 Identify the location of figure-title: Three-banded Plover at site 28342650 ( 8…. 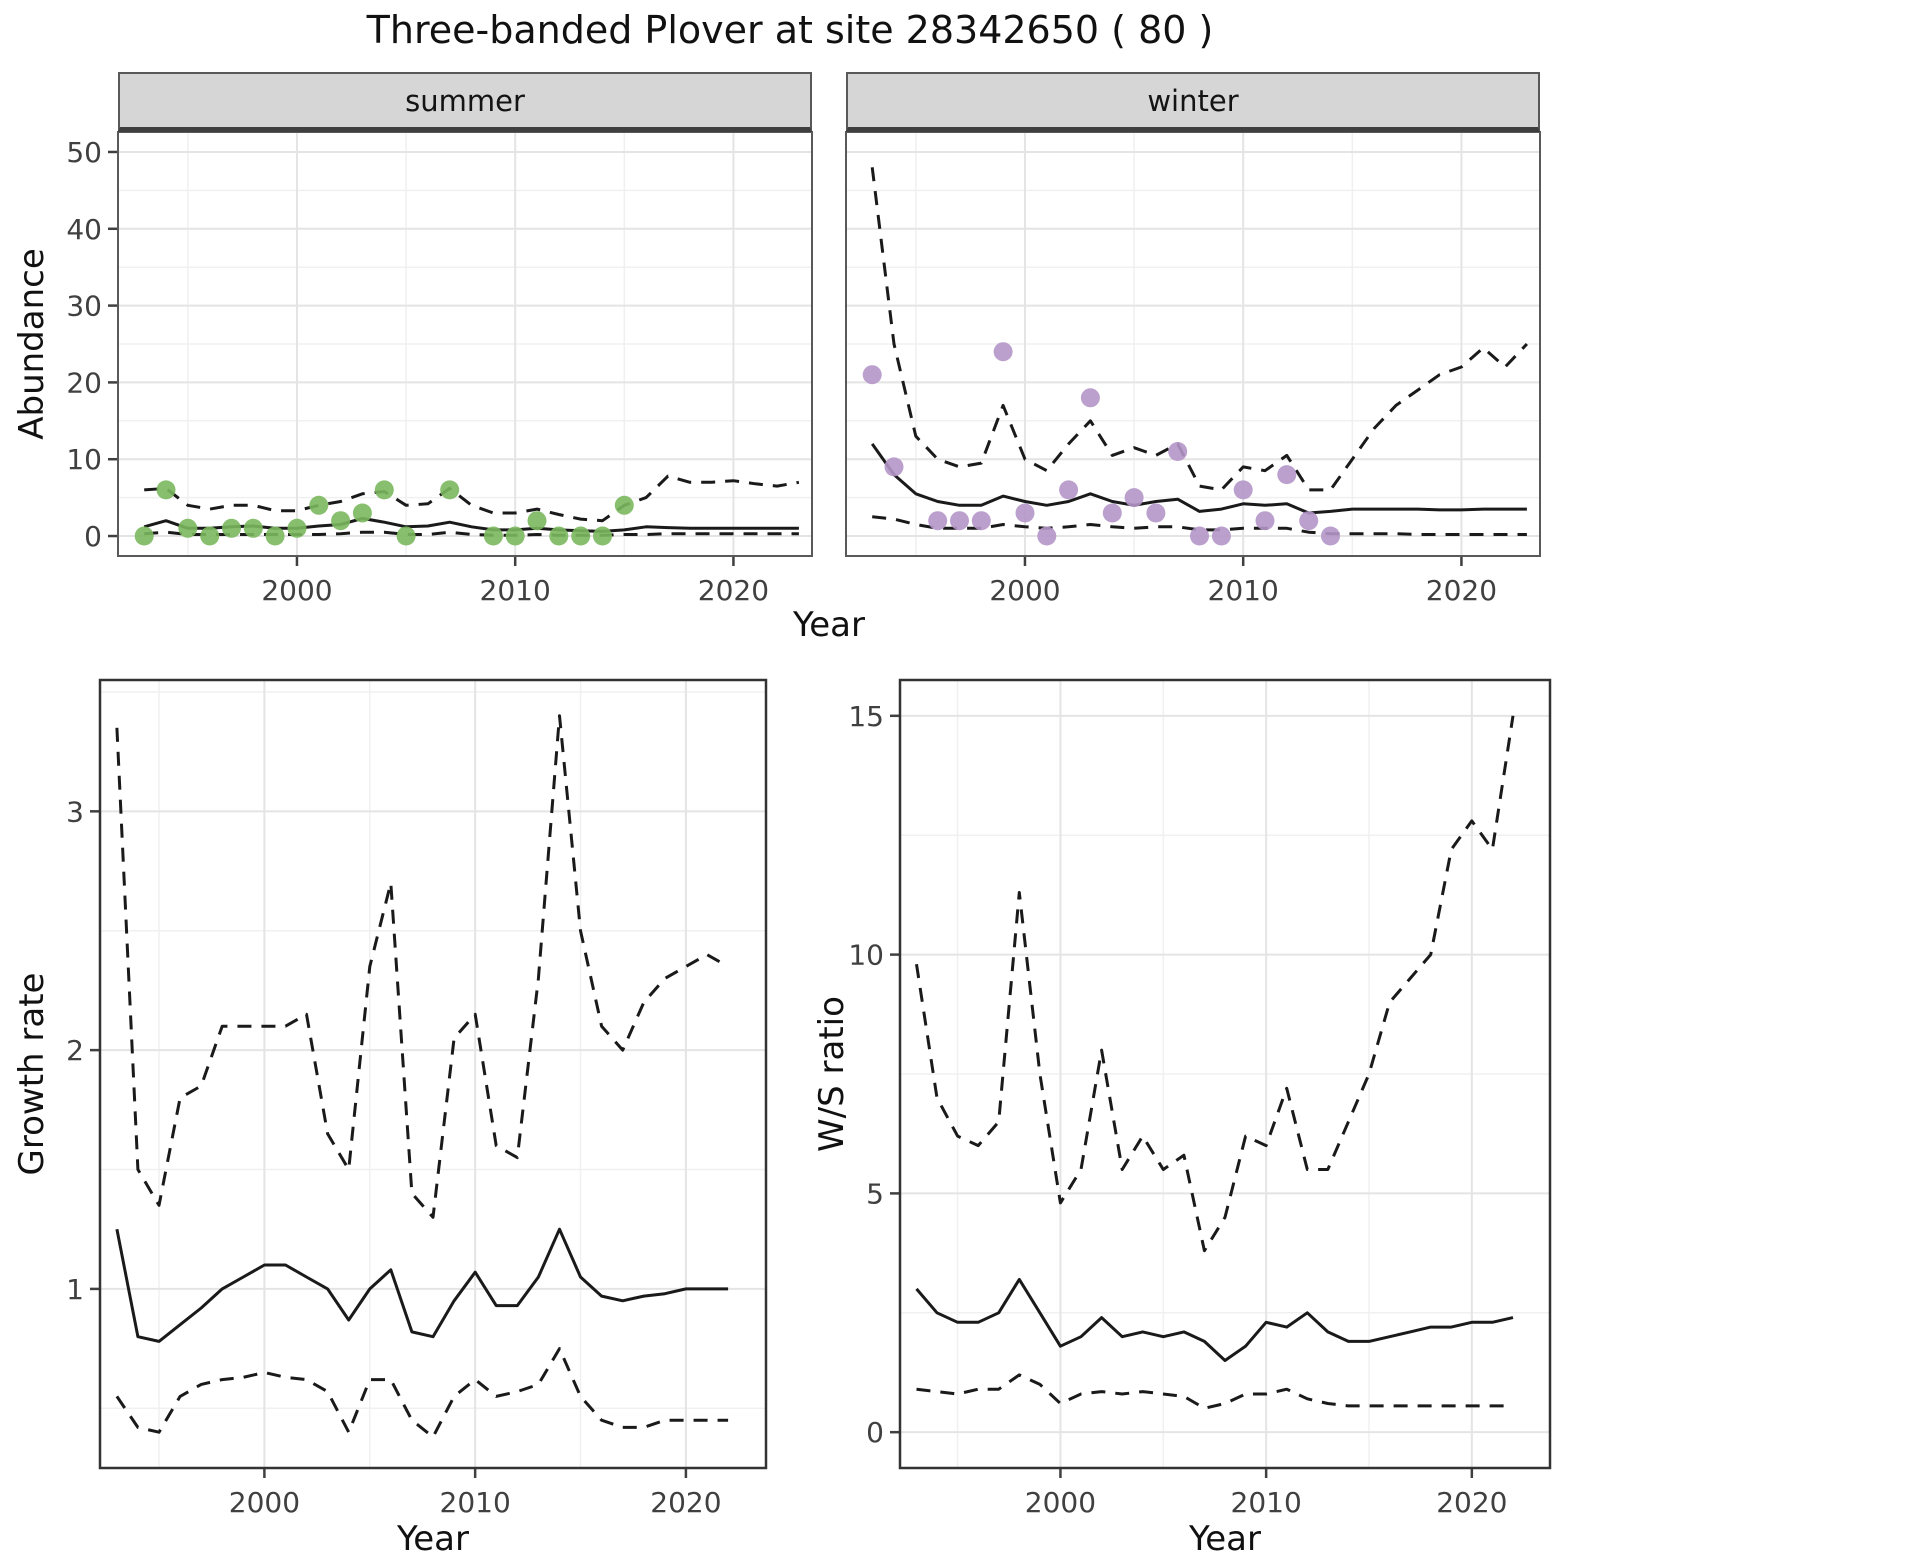
(790, 30).